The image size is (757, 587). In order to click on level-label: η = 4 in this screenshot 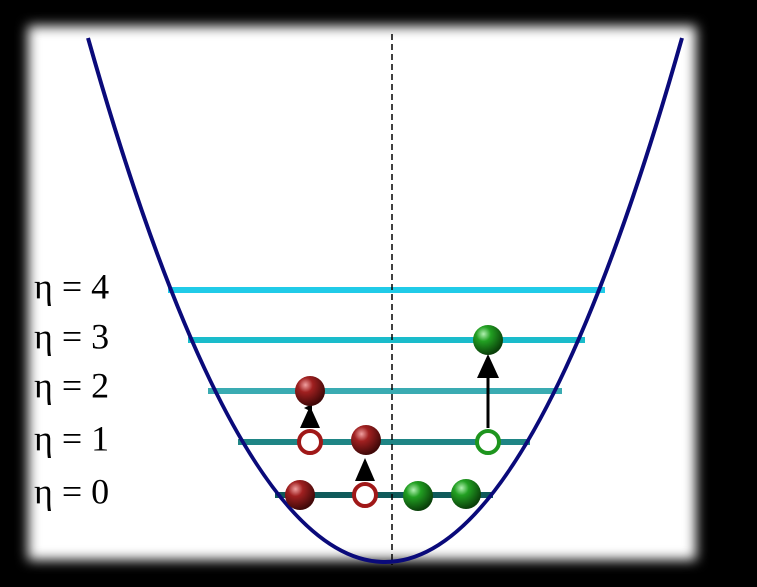, I will do `click(71, 286)`.